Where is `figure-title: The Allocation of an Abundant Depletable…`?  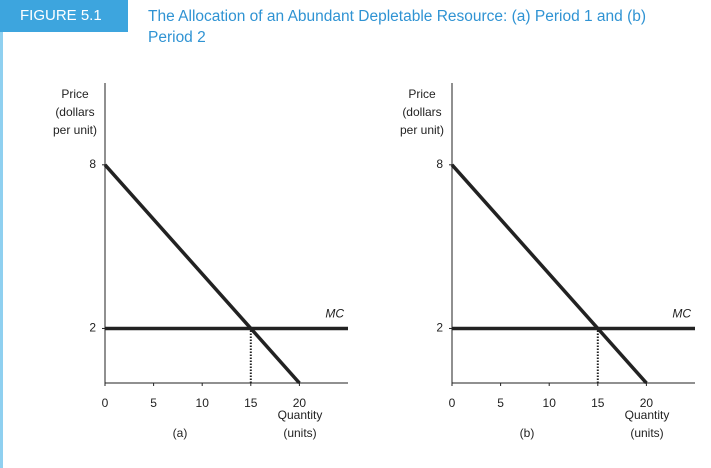
figure-title: The Allocation of an Abundant Depletable… is located at coordinates (397, 27).